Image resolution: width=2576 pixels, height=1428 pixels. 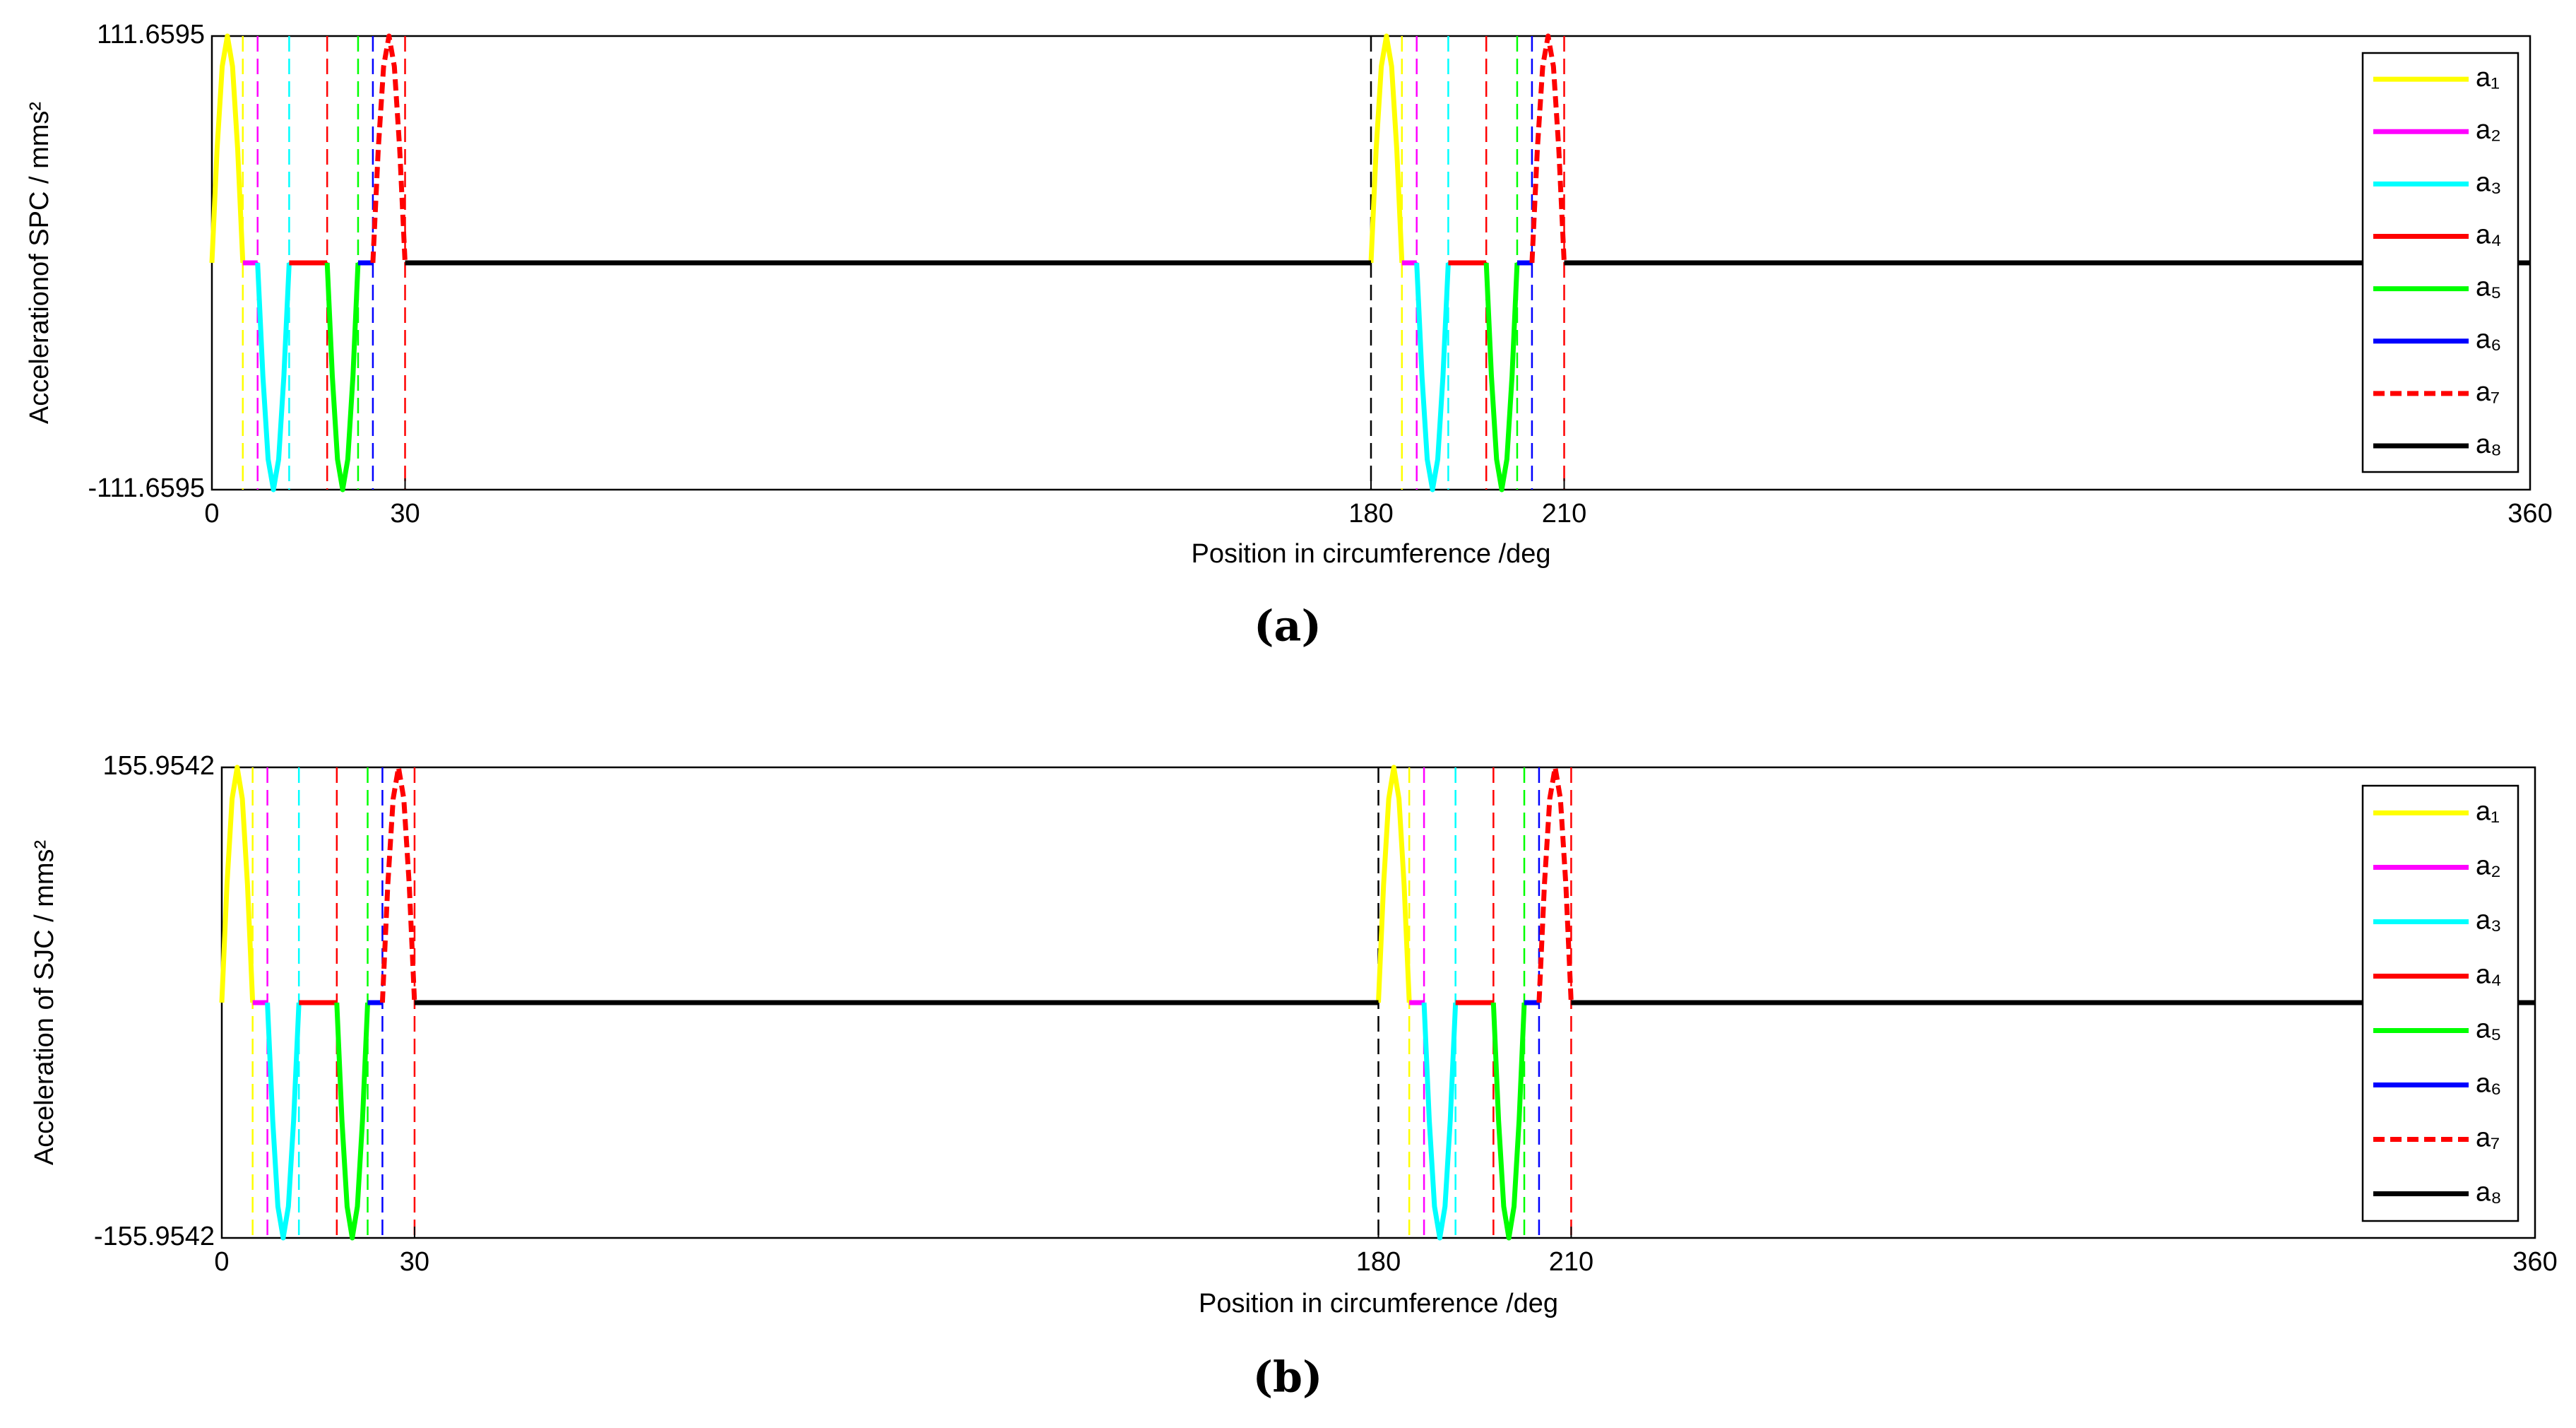 I want to click on y-tick-label: 111.6595, so click(x=151, y=34).